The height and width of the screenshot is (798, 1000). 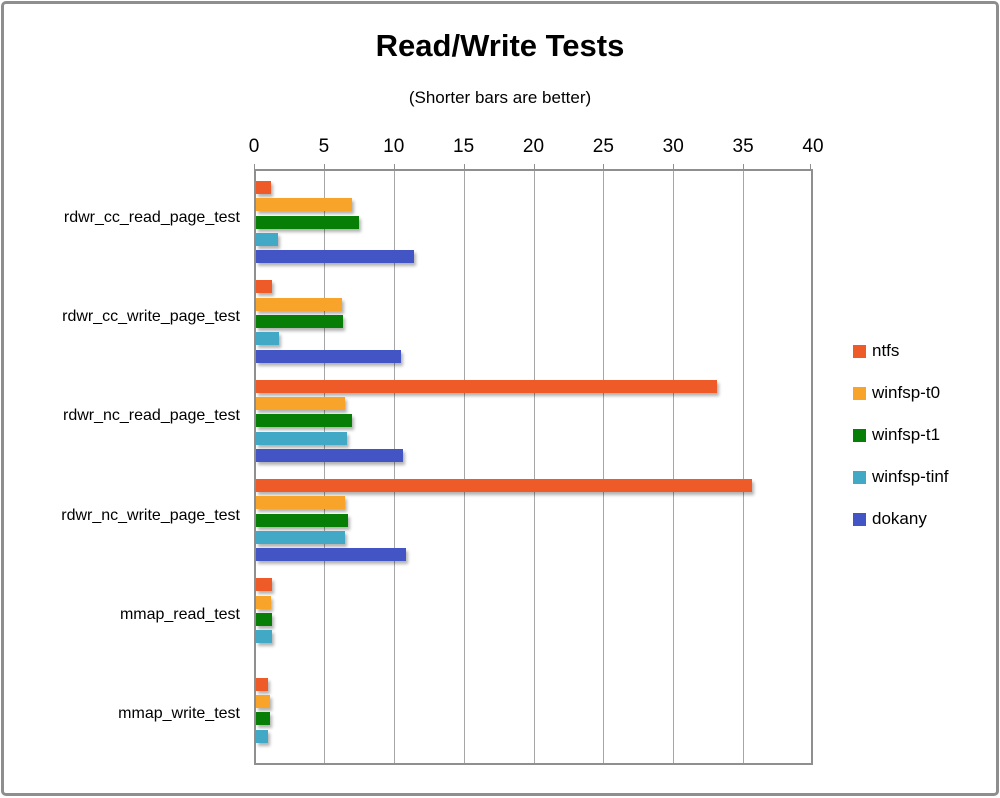 I want to click on legend-label: winfsp-tinf, so click(x=910, y=476).